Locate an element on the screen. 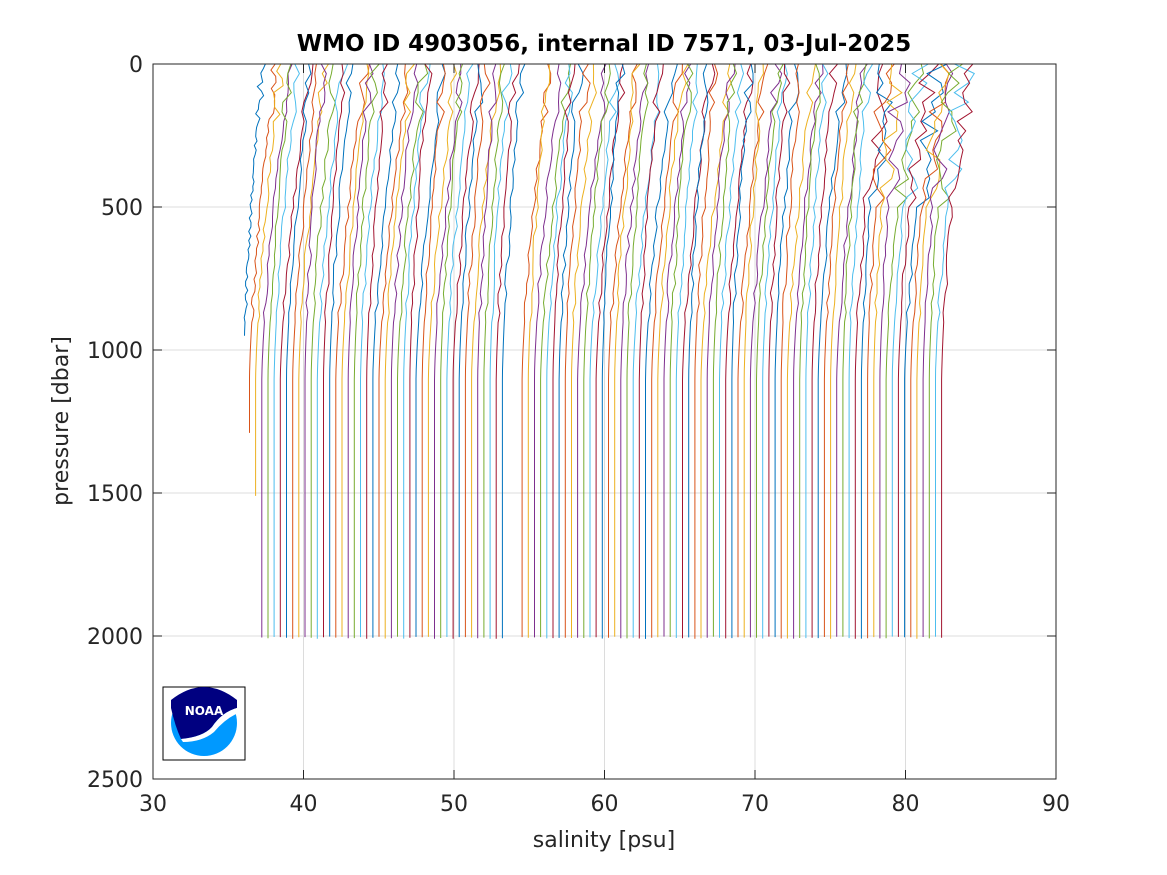  y-tick-label: 500 is located at coordinates (122, 208).